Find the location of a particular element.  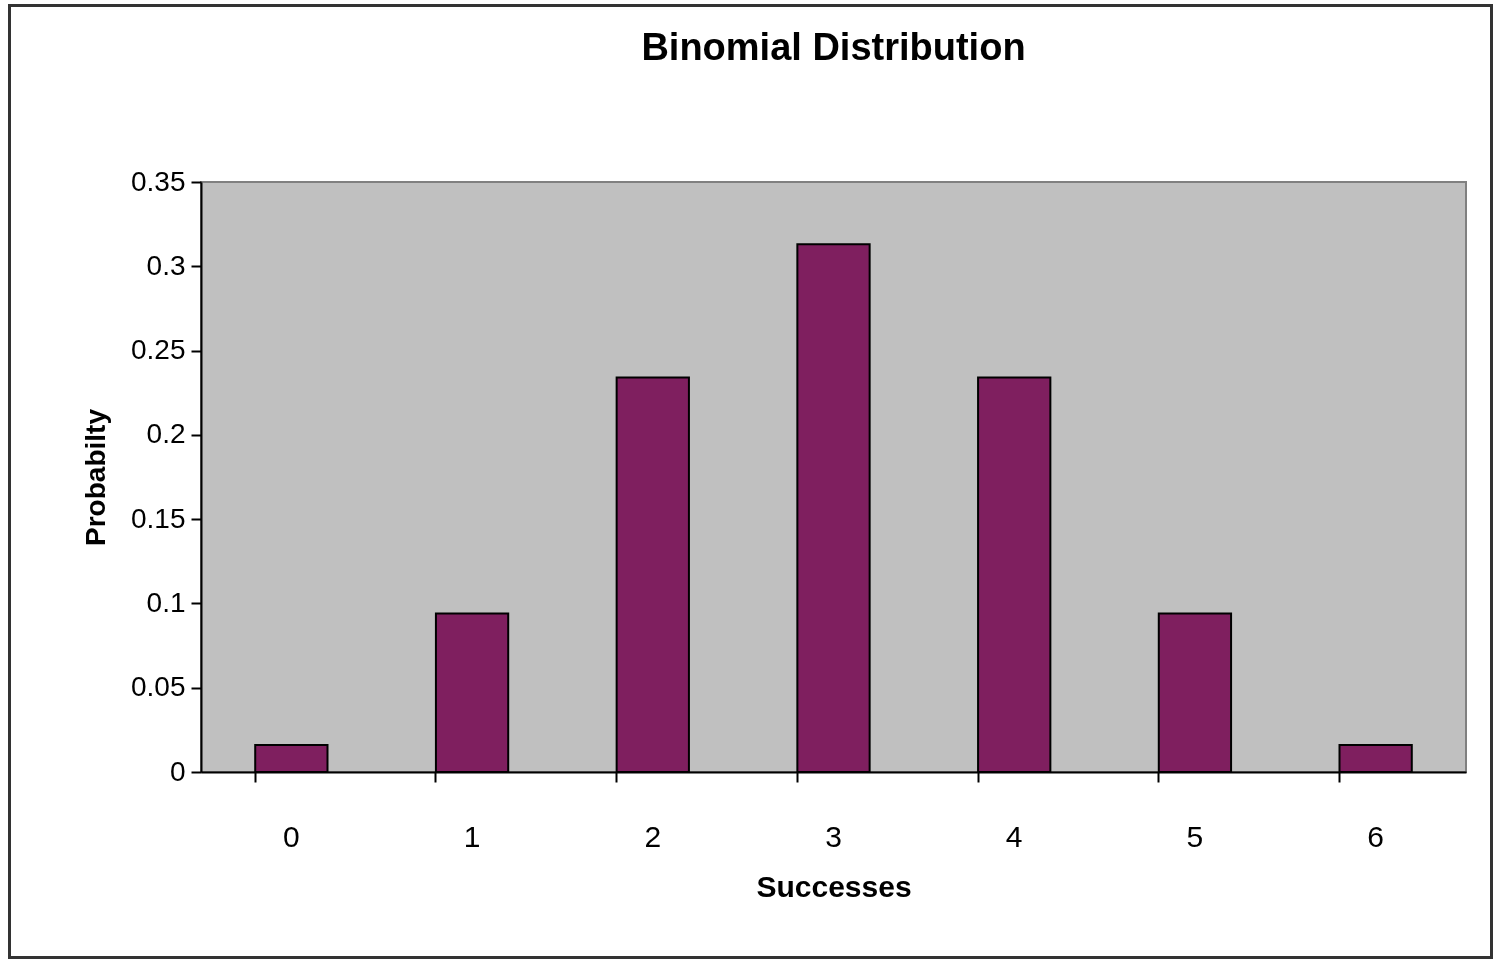

x-tick-label: 3 is located at coordinates (833, 836).